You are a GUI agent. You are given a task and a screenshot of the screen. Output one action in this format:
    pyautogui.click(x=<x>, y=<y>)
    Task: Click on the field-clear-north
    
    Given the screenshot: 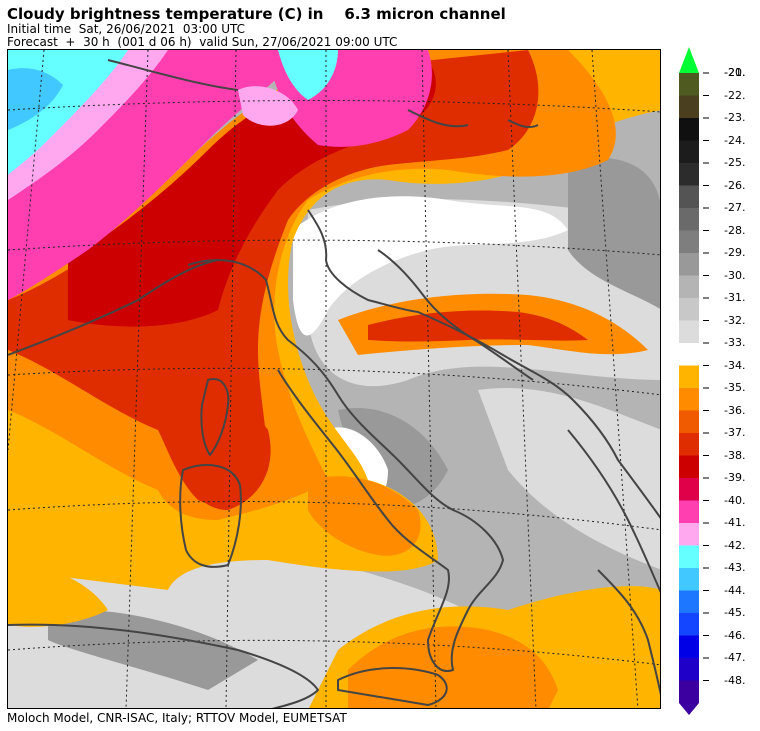 What is the action you would take?
    pyautogui.click(x=430, y=266)
    